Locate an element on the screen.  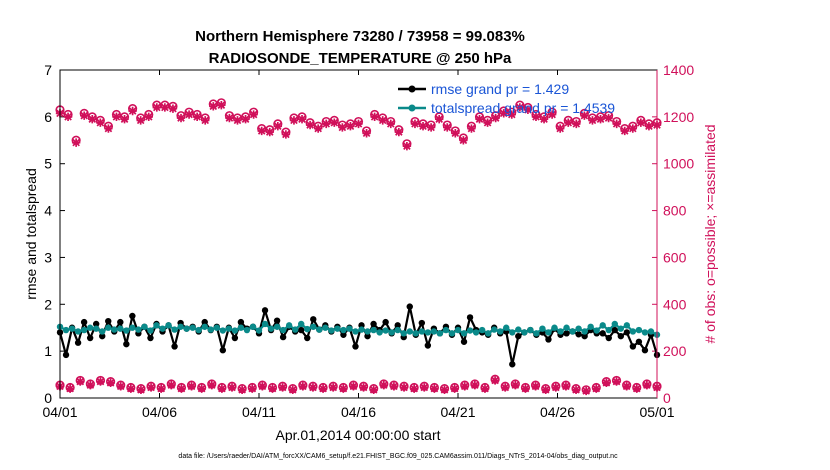
chart-subtitle: RADIOSONDE_TEMPERATURE @ 250 hPa is located at coordinates (360, 58).